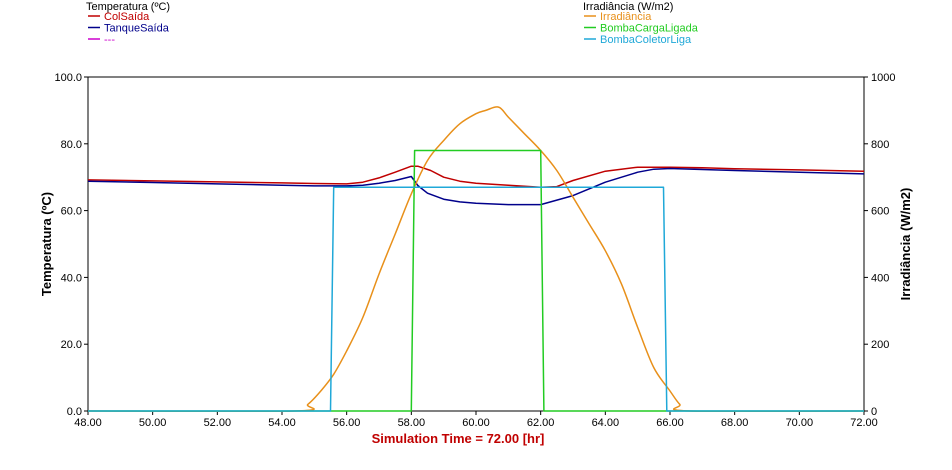  I want to click on legend-entry: ColSaída, so click(127, 17).